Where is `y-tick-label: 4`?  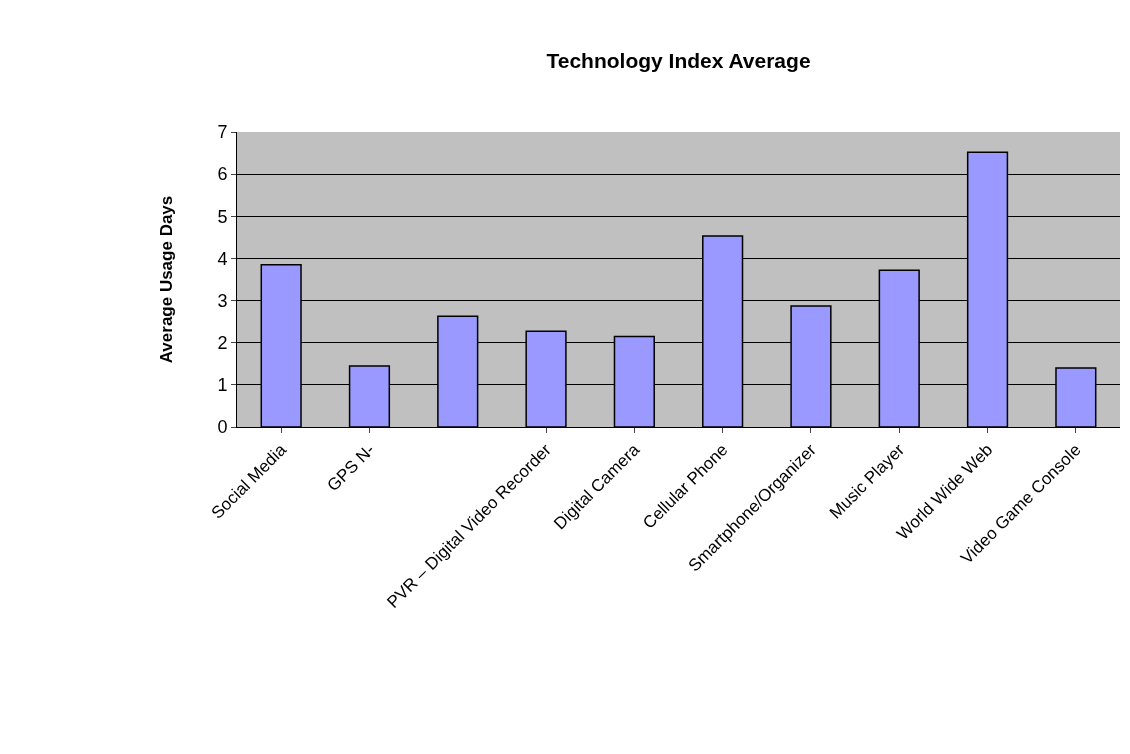 y-tick-label: 4 is located at coordinates (222, 258).